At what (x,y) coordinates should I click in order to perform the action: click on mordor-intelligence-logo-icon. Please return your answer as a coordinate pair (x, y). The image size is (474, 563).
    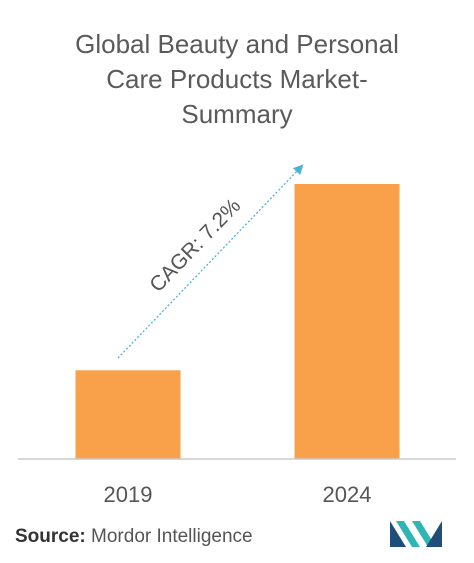
    Looking at the image, I should click on (416, 534).